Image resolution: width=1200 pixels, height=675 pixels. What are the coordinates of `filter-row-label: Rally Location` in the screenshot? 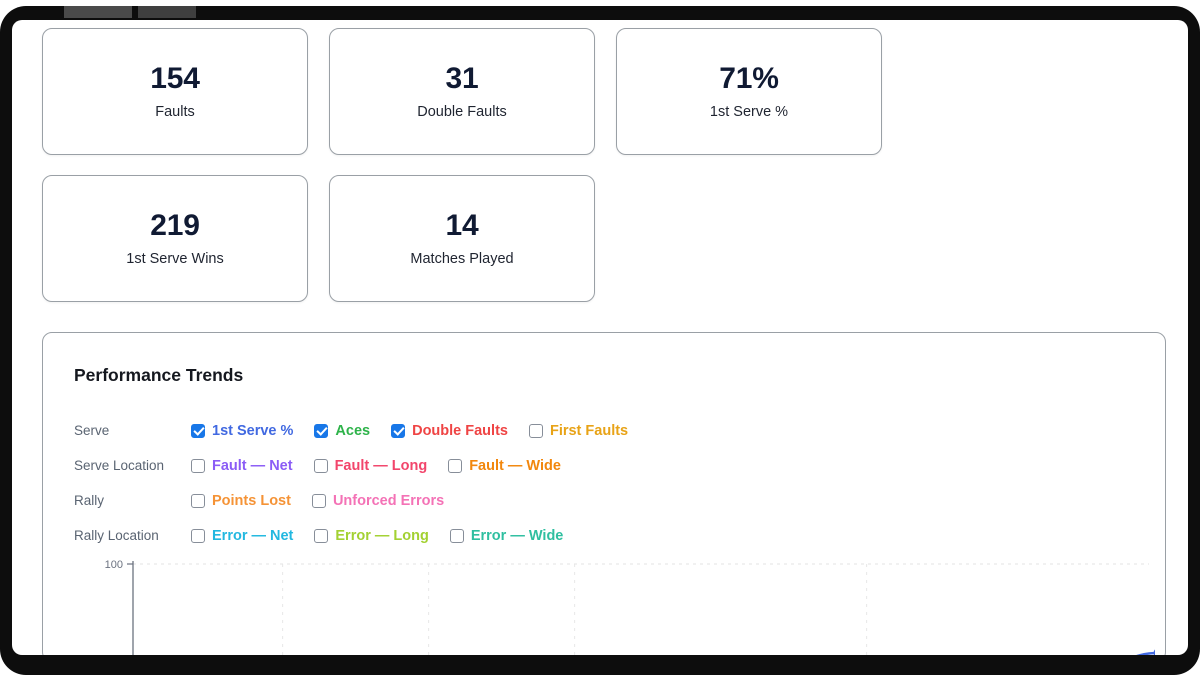 It's located at (116, 535).